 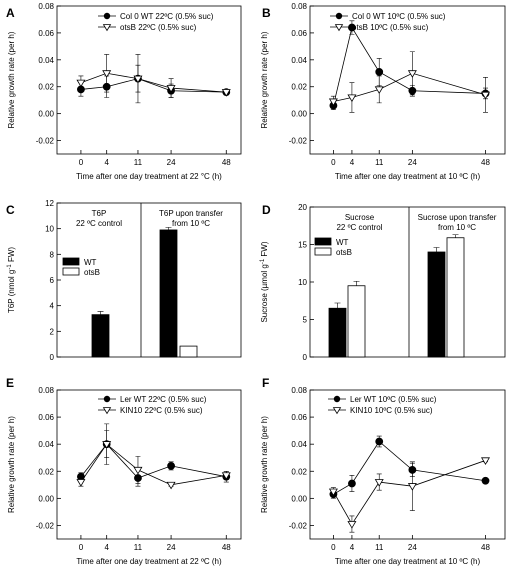 What do you see at coordinates (266, 13) in the screenshot?
I see `panel-letter: B` at bounding box center [266, 13].